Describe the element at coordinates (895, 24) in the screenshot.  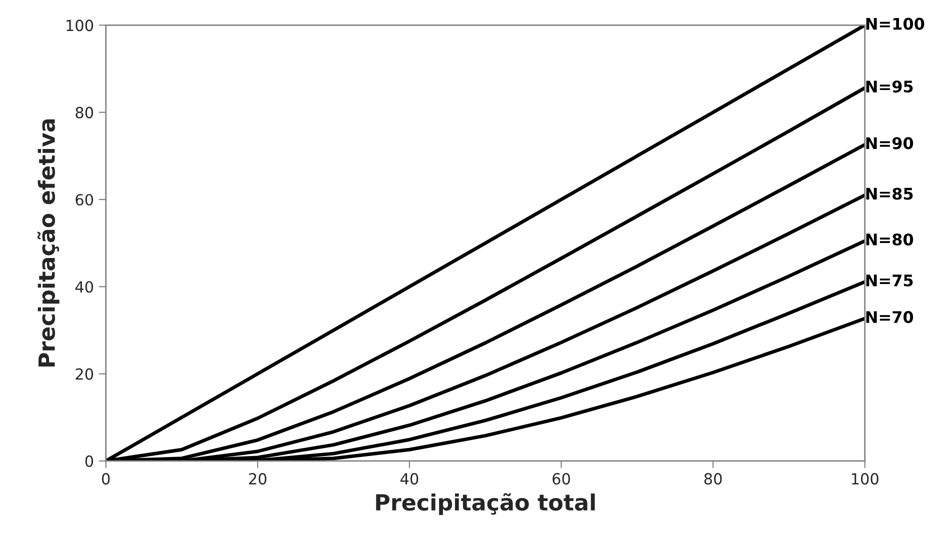
I see `series-label: N=100` at that location.